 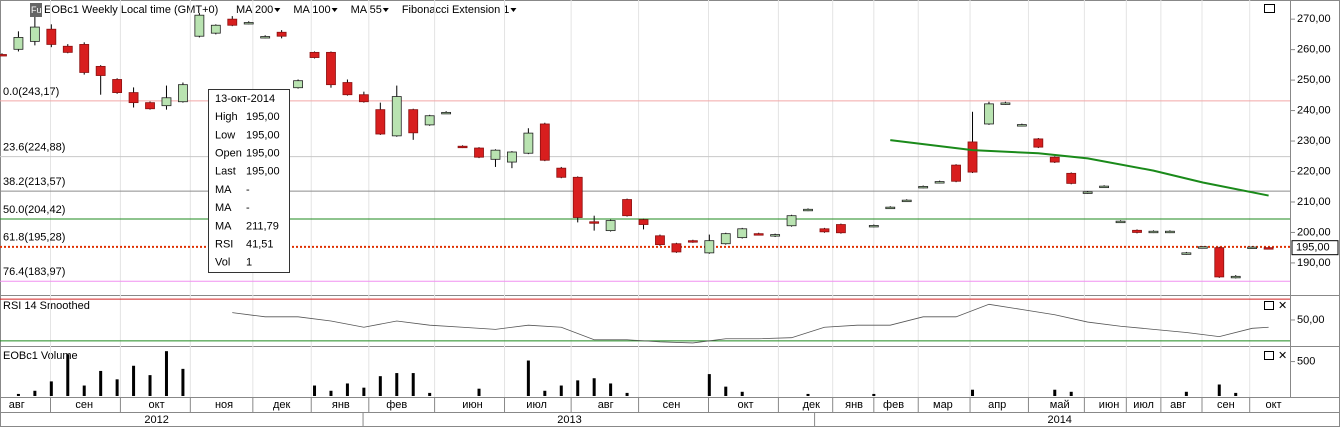 I want to click on tooltip-date: 13-окт-2014, so click(x=245, y=99).